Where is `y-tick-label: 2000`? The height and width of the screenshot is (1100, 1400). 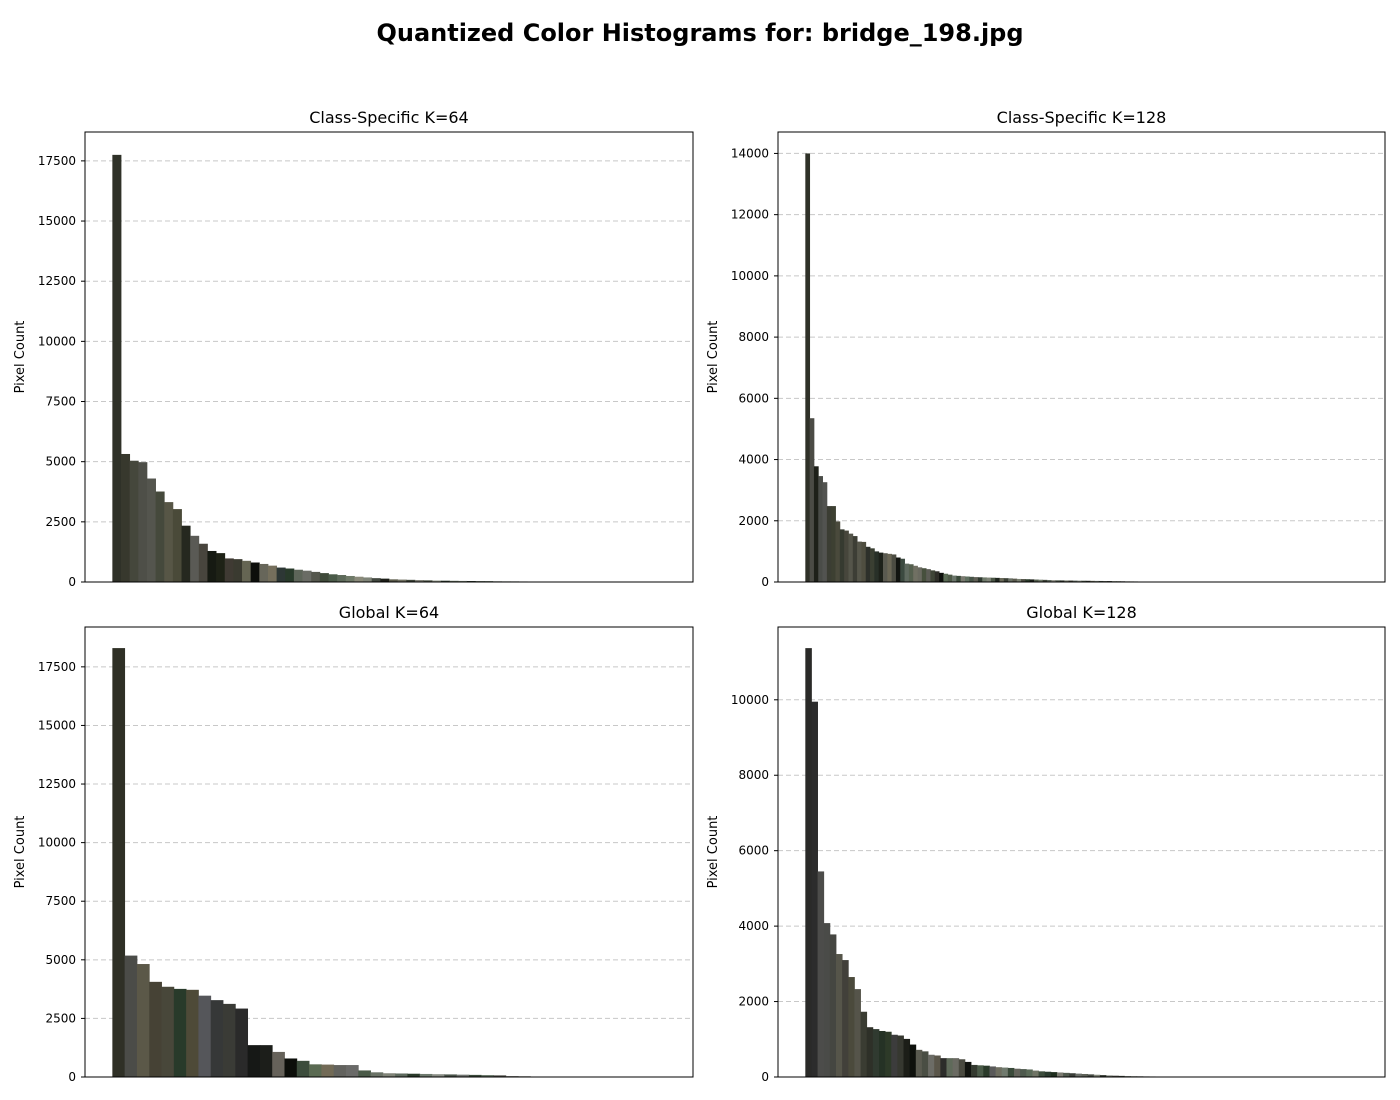
y-tick-label: 2000 is located at coordinates (753, 521).